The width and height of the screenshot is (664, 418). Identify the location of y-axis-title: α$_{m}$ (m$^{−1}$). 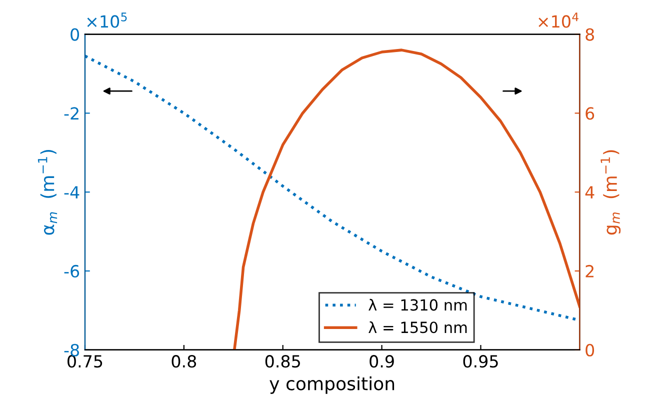
(48, 192).